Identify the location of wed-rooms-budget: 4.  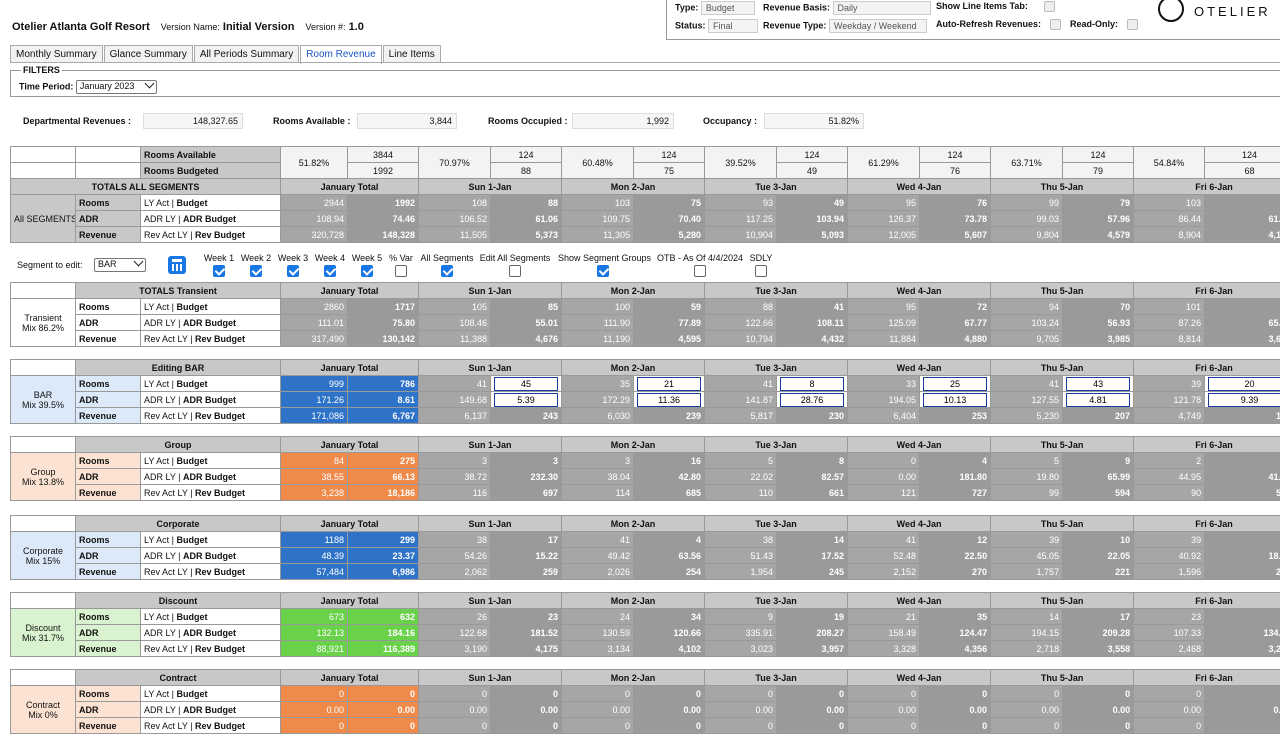
(955, 460).